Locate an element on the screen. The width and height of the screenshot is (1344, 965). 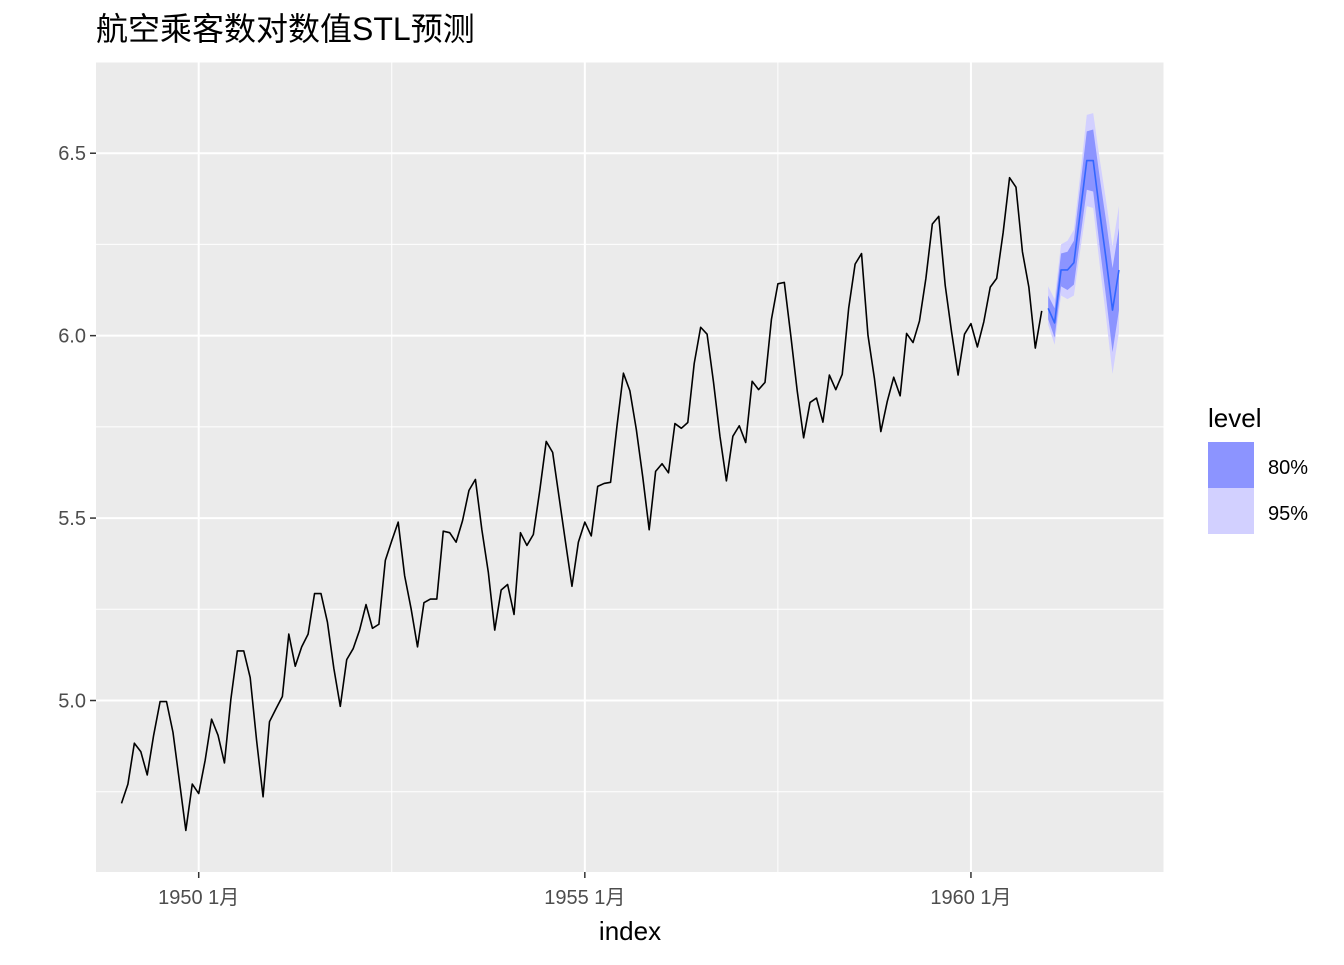
y-tick-label: 6.0 is located at coordinates (72, 337).